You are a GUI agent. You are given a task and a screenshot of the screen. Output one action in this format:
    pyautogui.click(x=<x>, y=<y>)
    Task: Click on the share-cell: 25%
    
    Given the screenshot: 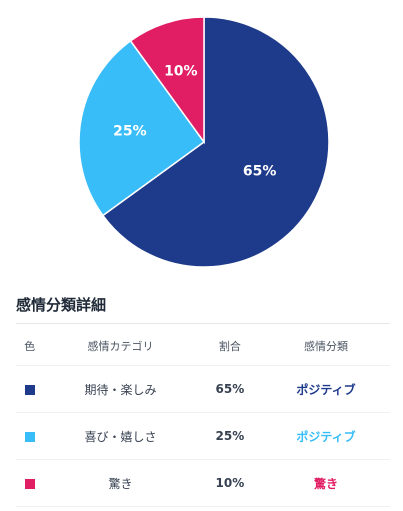 What is the action you would take?
    pyautogui.click(x=229, y=436)
    